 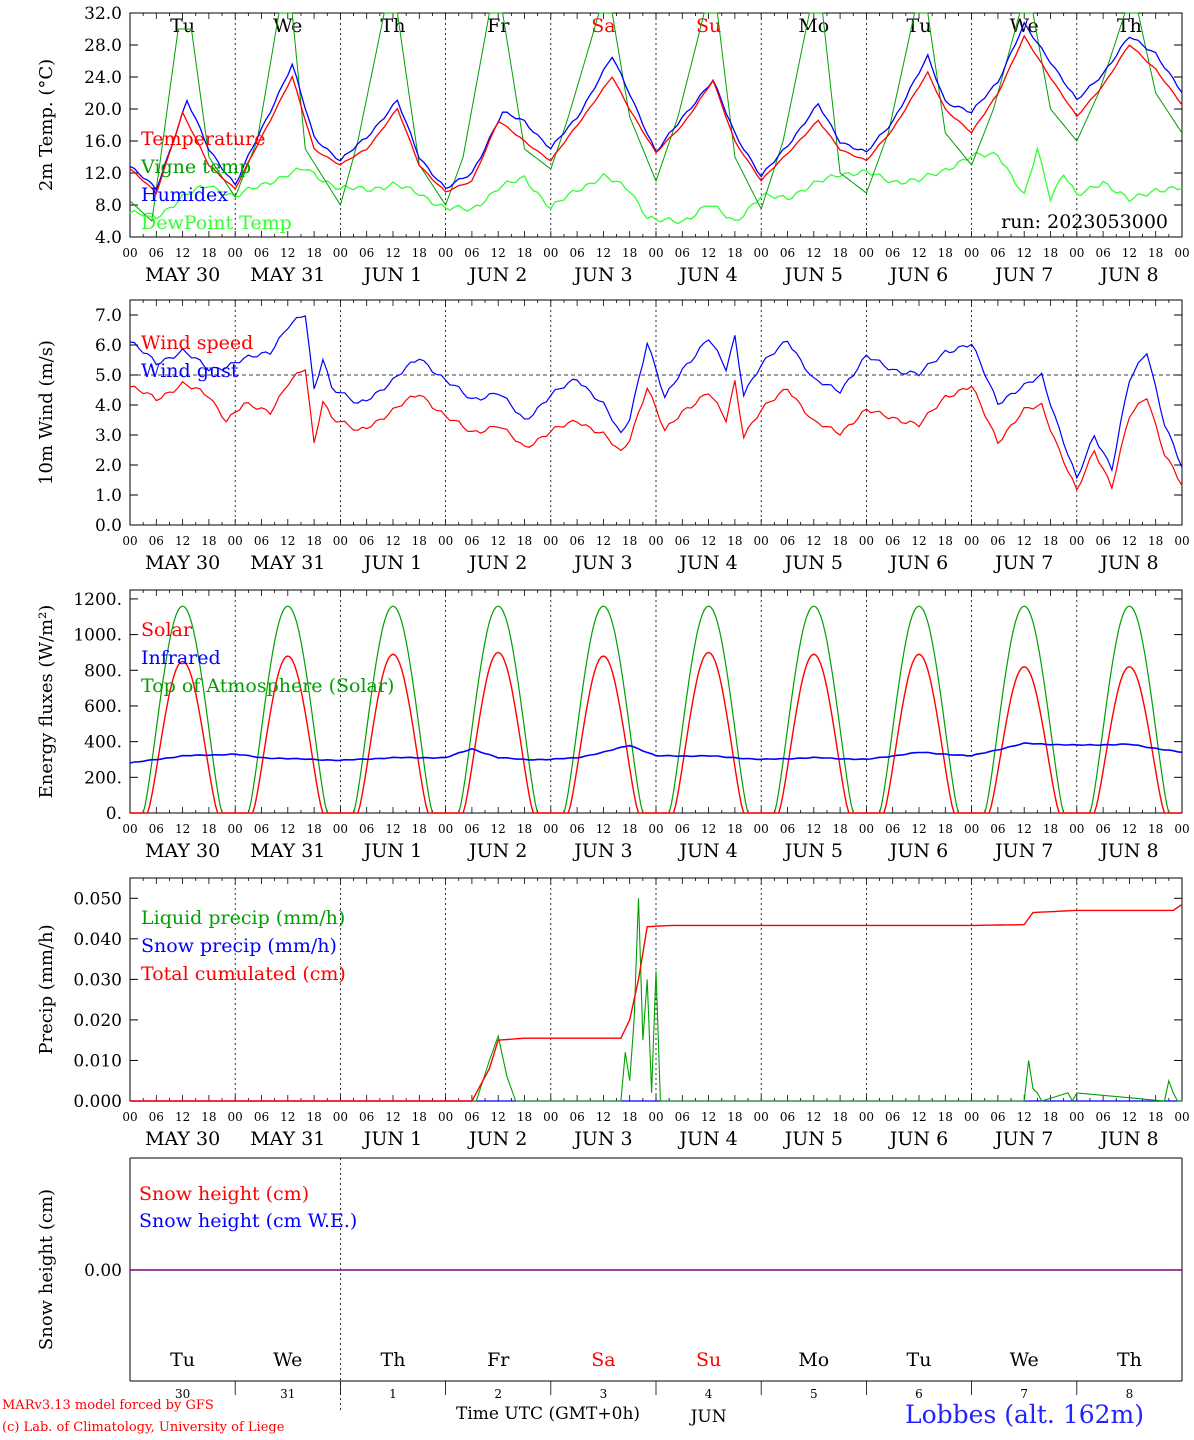 What do you see at coordinates (1024, 26) in the screenshot?
I see `weekday-label: We` at bounding box center [1024, 26].